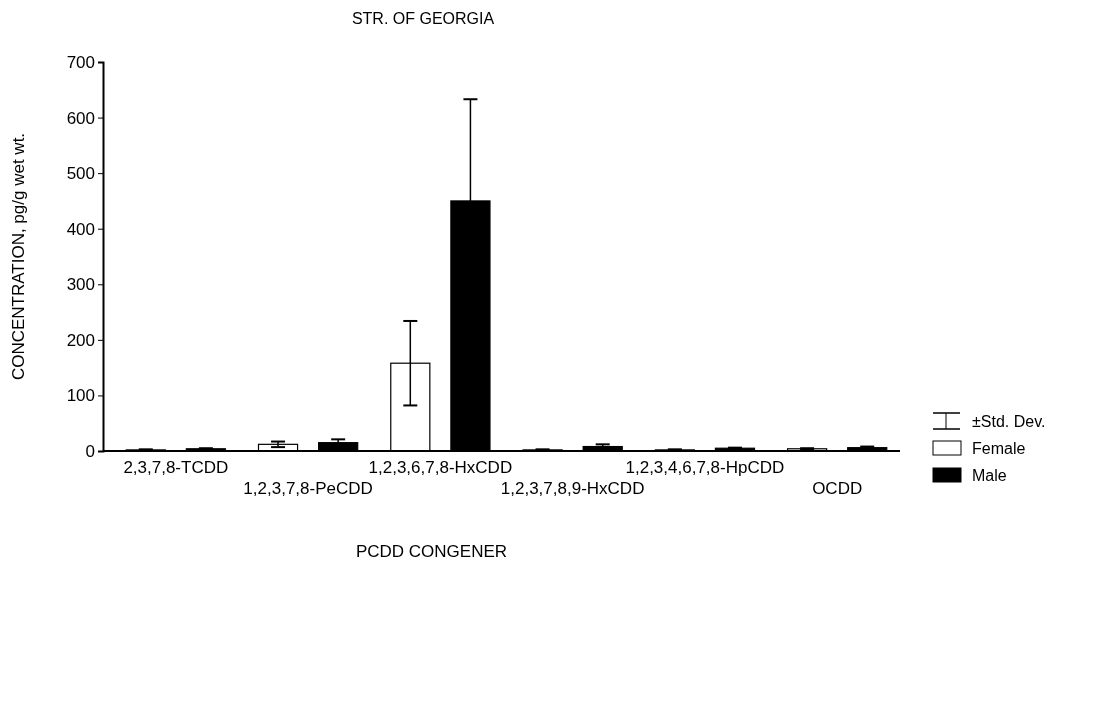 This screenshot has width=1096, height=715. What do you see at coordinates (705, 467) in the screenshot?
I see `x-tick-label: 1,2,3,4,6,7,8-HpCDD` at bounding box center [705, 467].